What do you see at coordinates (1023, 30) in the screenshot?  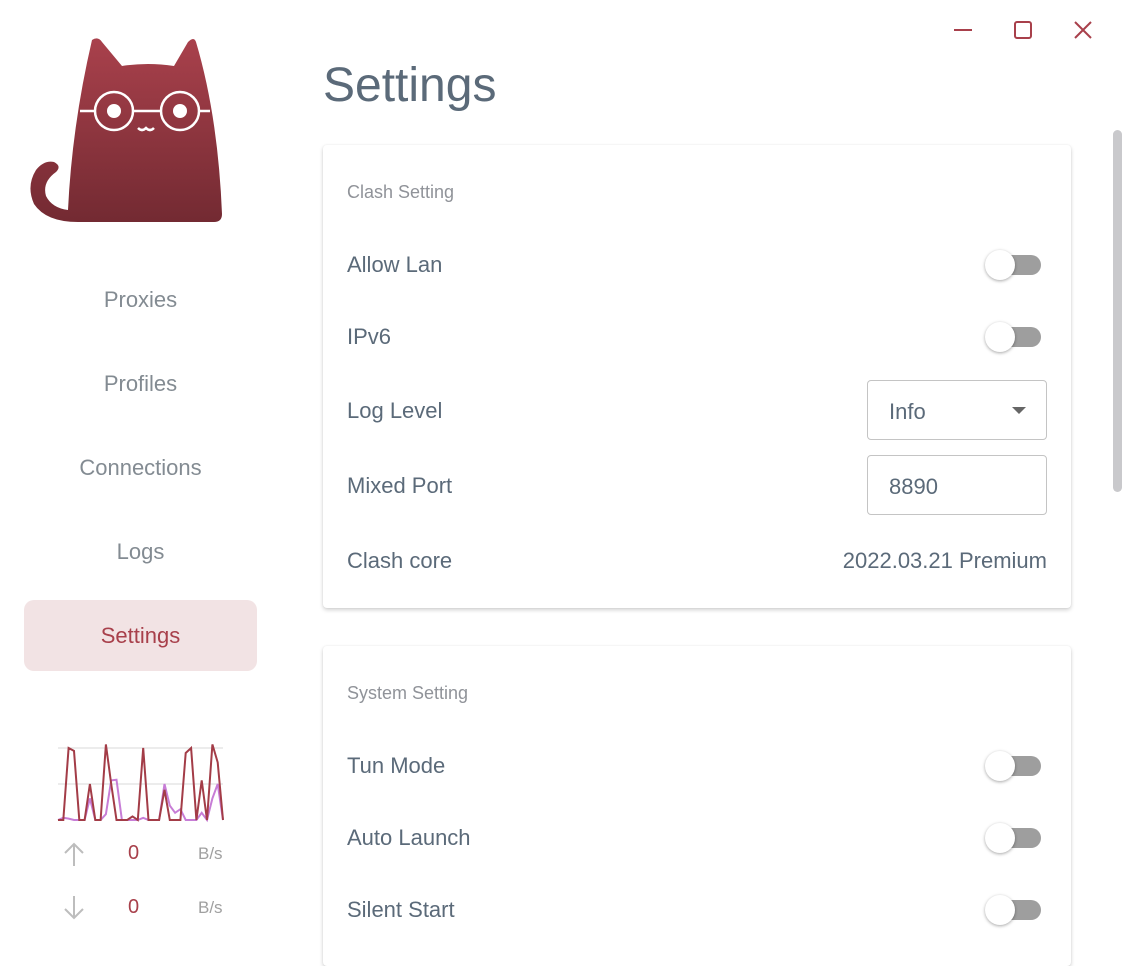 I see `maximize-icon` at bounding box center [1023, 30].